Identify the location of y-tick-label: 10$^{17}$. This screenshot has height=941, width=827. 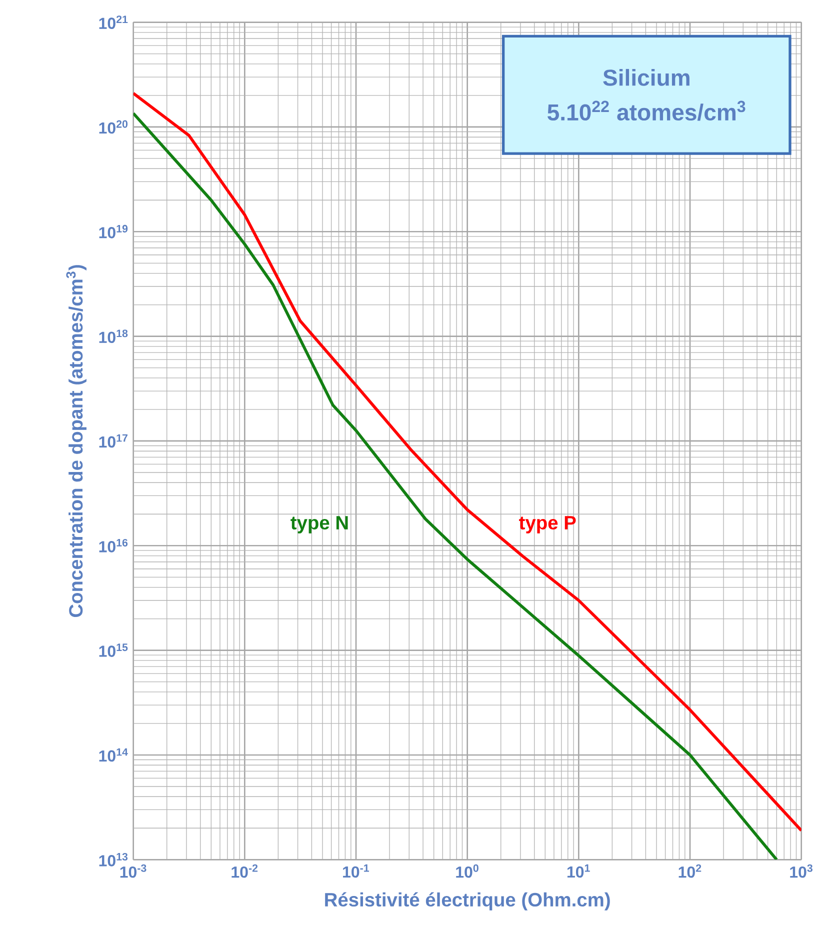
(113, 441).